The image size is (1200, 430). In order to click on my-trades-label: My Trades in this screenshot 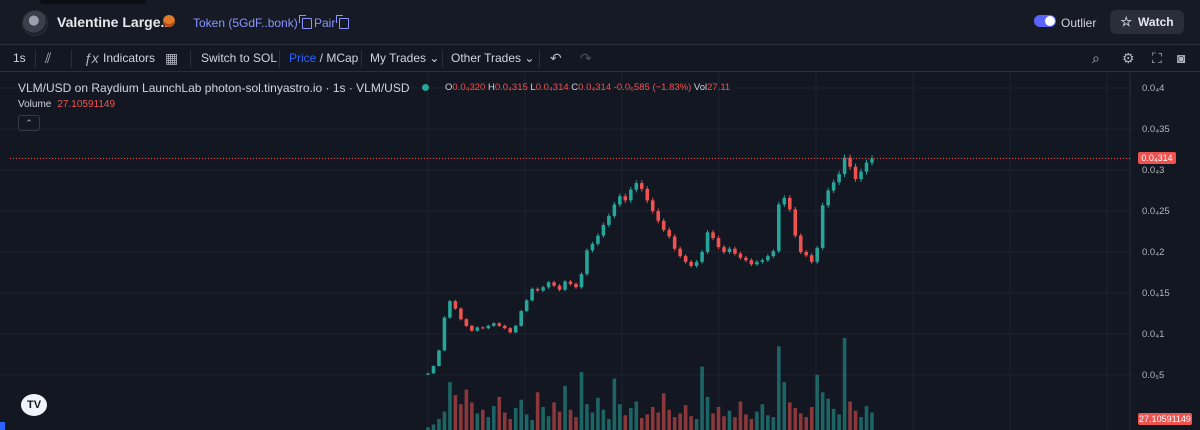, I will do `click(398, 58)`.